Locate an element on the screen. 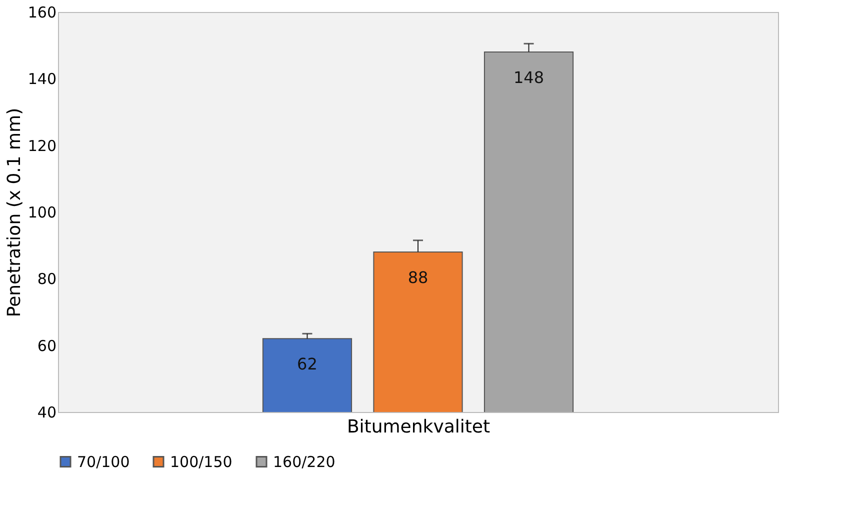 This screenshot has width=866, height=509. legend-label: 160/220 is located at coordinates (304, 461).